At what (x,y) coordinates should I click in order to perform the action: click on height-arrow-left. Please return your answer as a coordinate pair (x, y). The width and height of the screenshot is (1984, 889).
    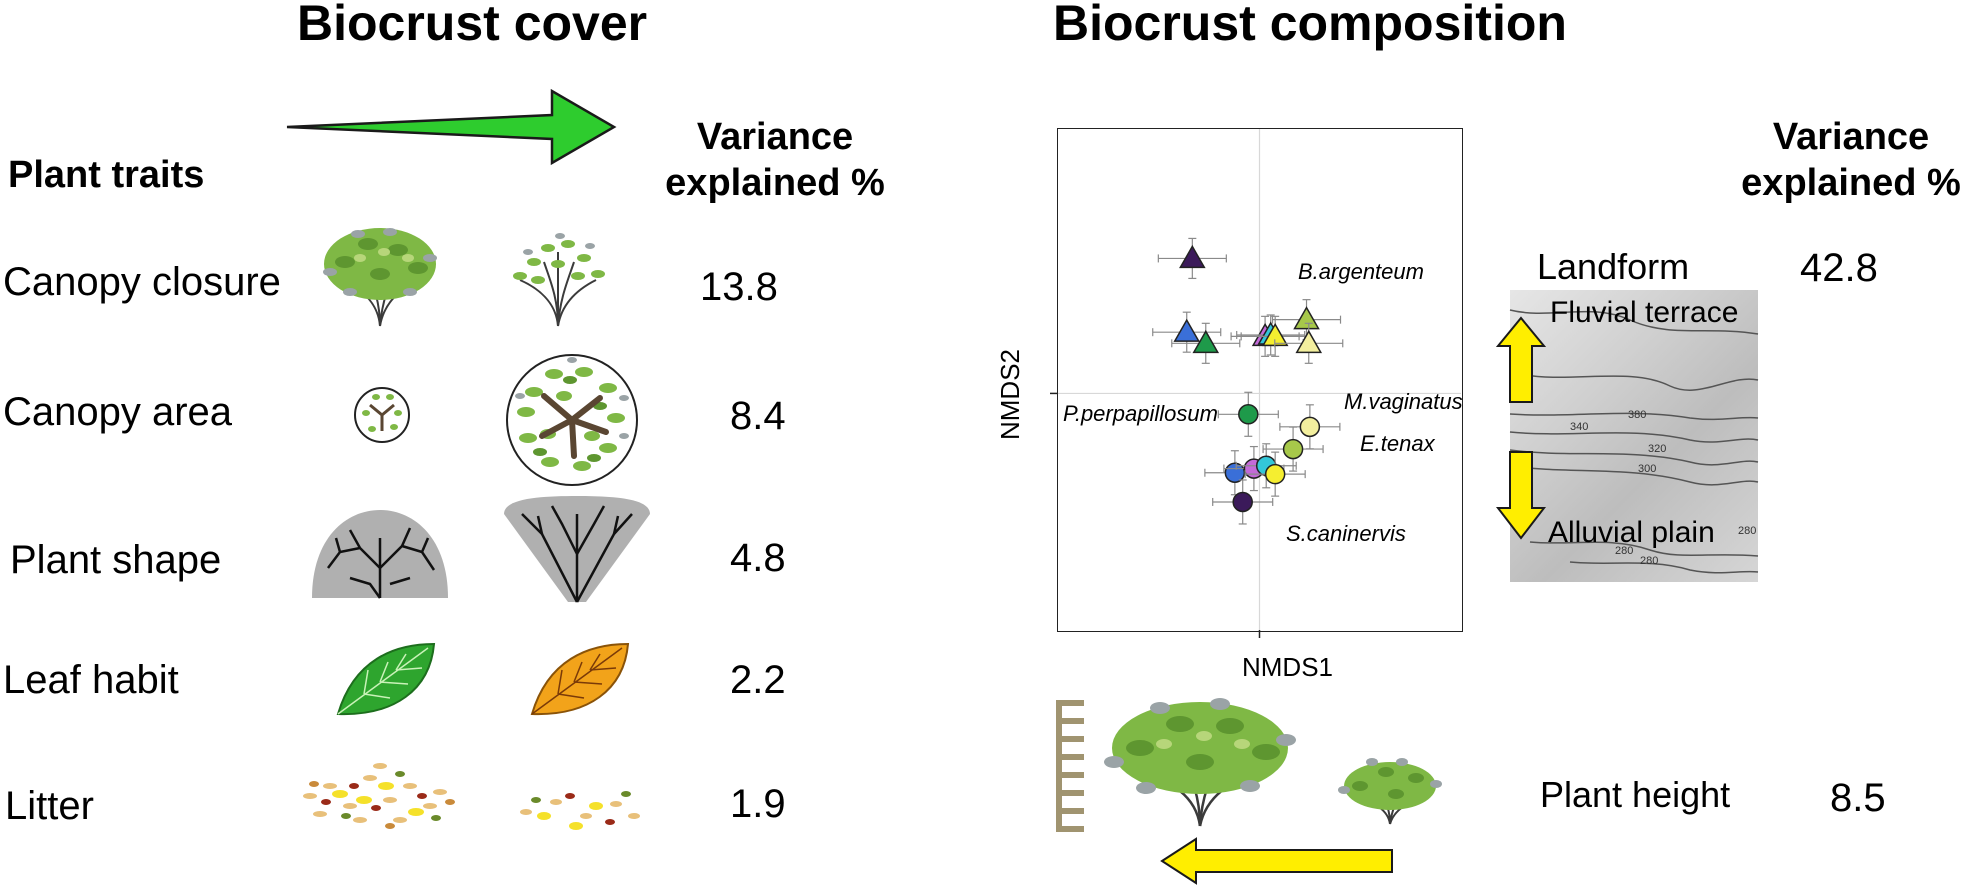
    Looking at the image, I should click on (1276, 861).